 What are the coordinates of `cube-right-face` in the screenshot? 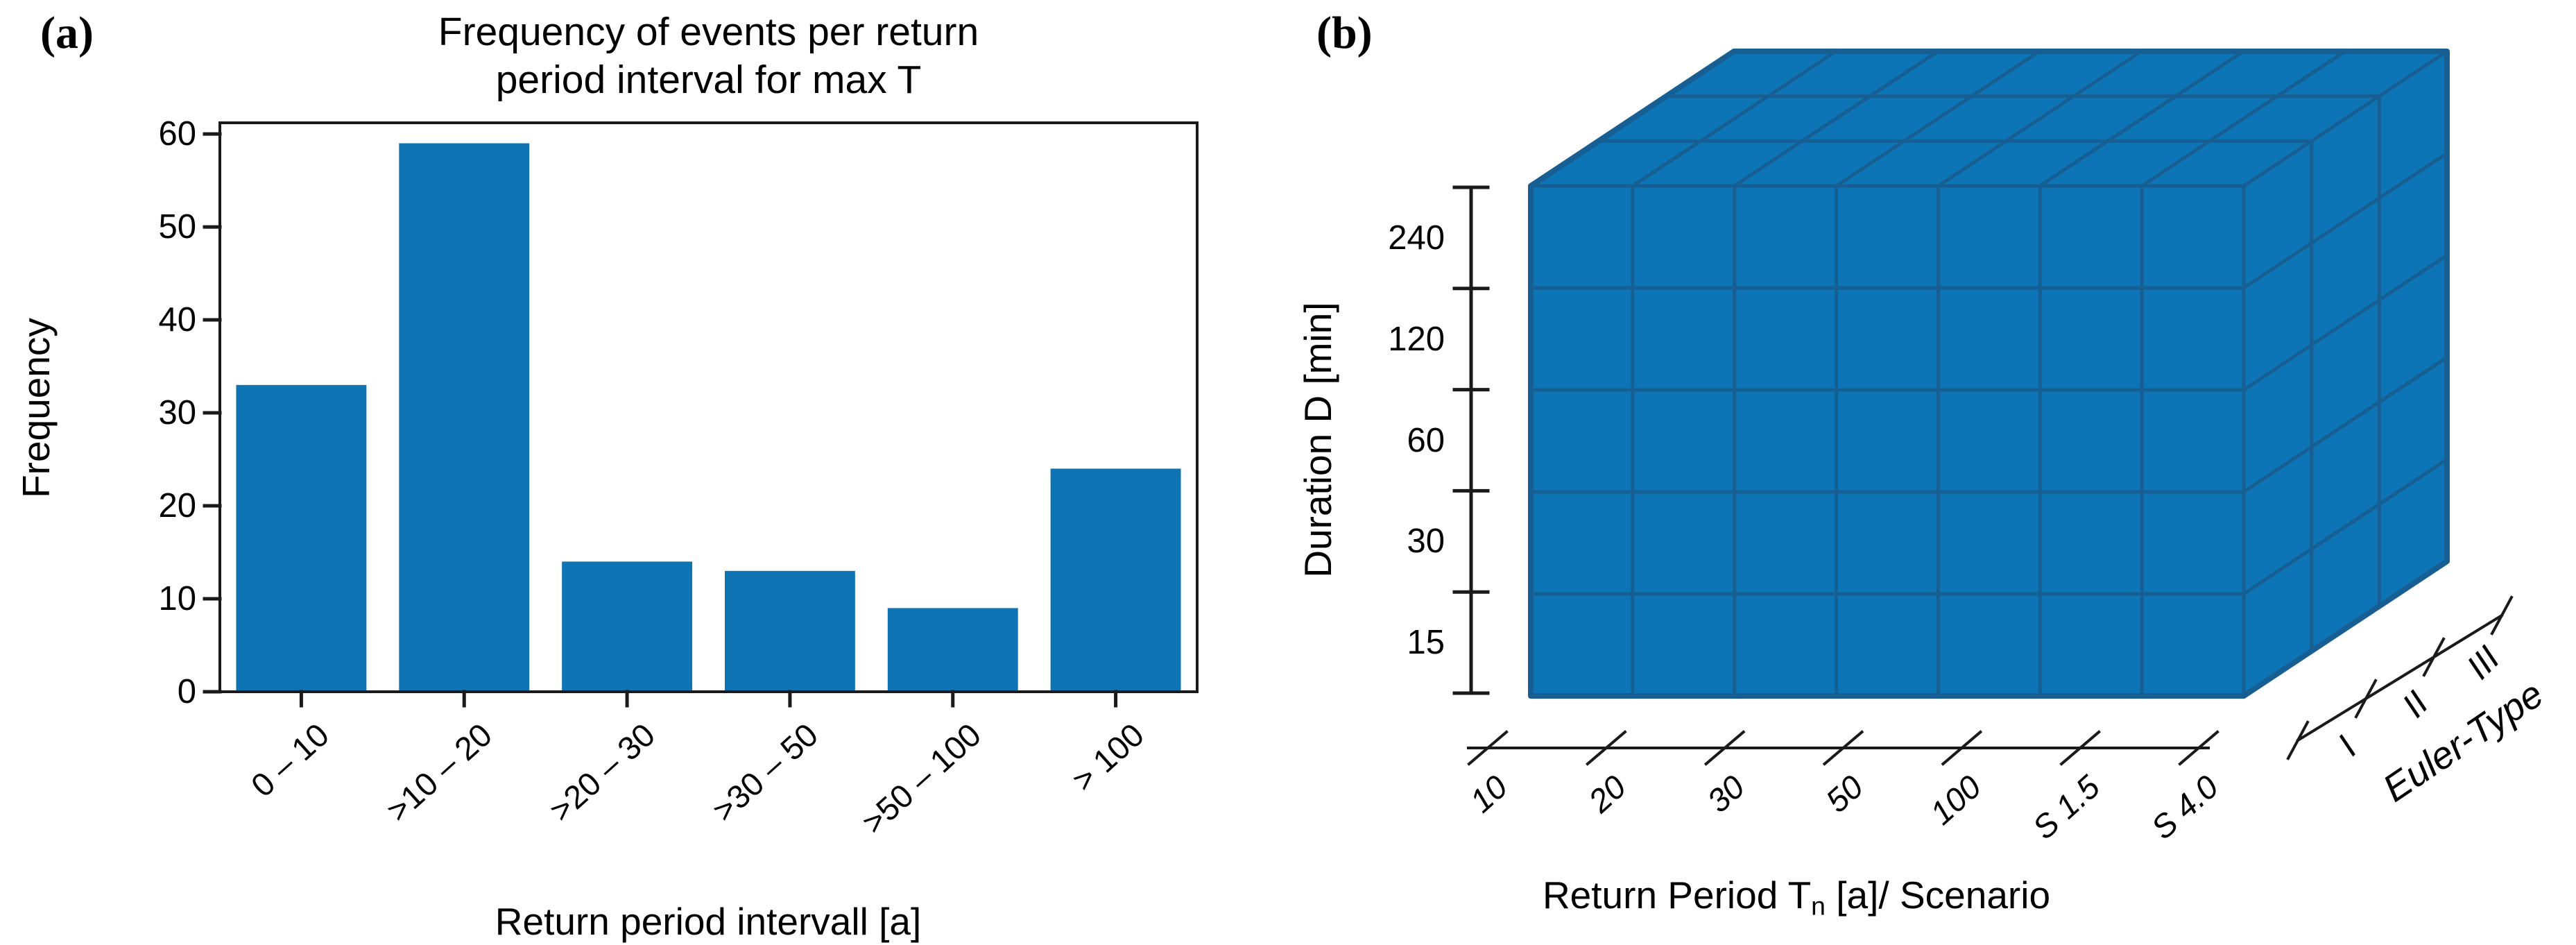 It's located at (2345, 373).